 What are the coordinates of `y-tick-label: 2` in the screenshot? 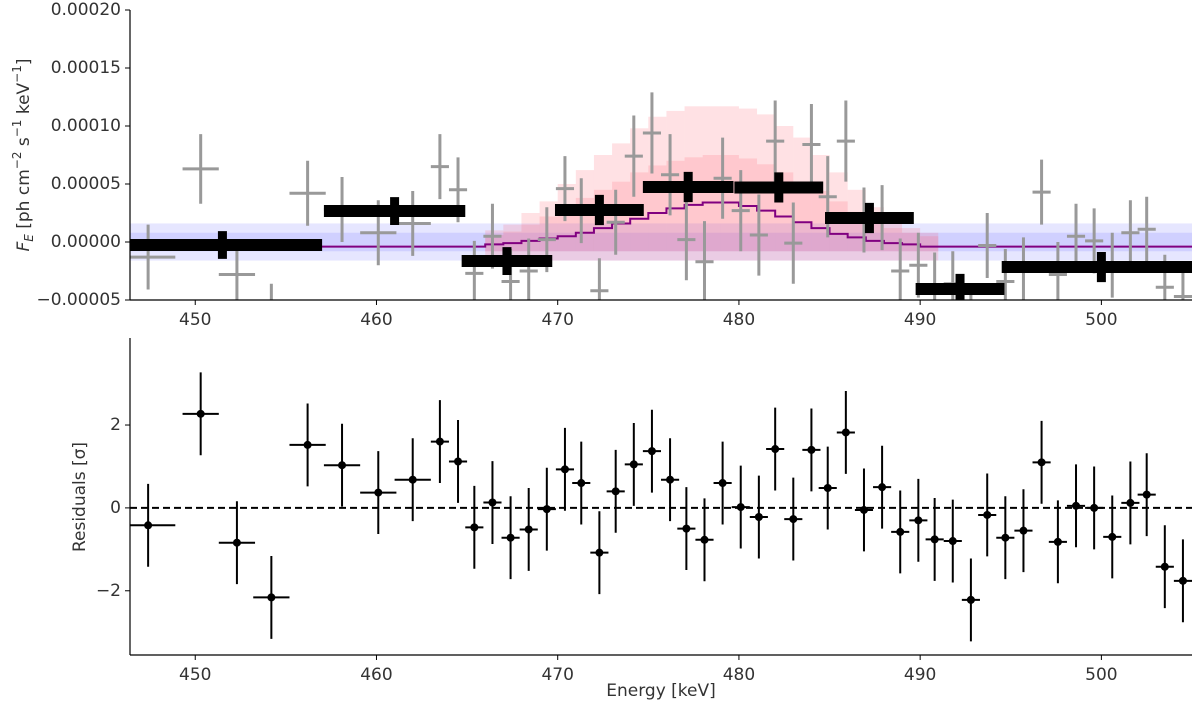 It's located at (115, 425).